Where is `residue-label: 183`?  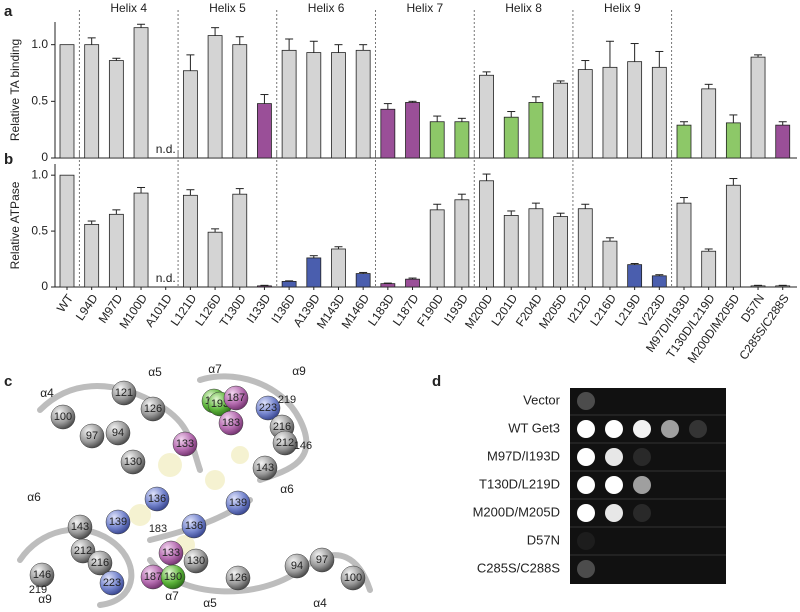 residue-label: 183 is located at coordinates (231, 423).